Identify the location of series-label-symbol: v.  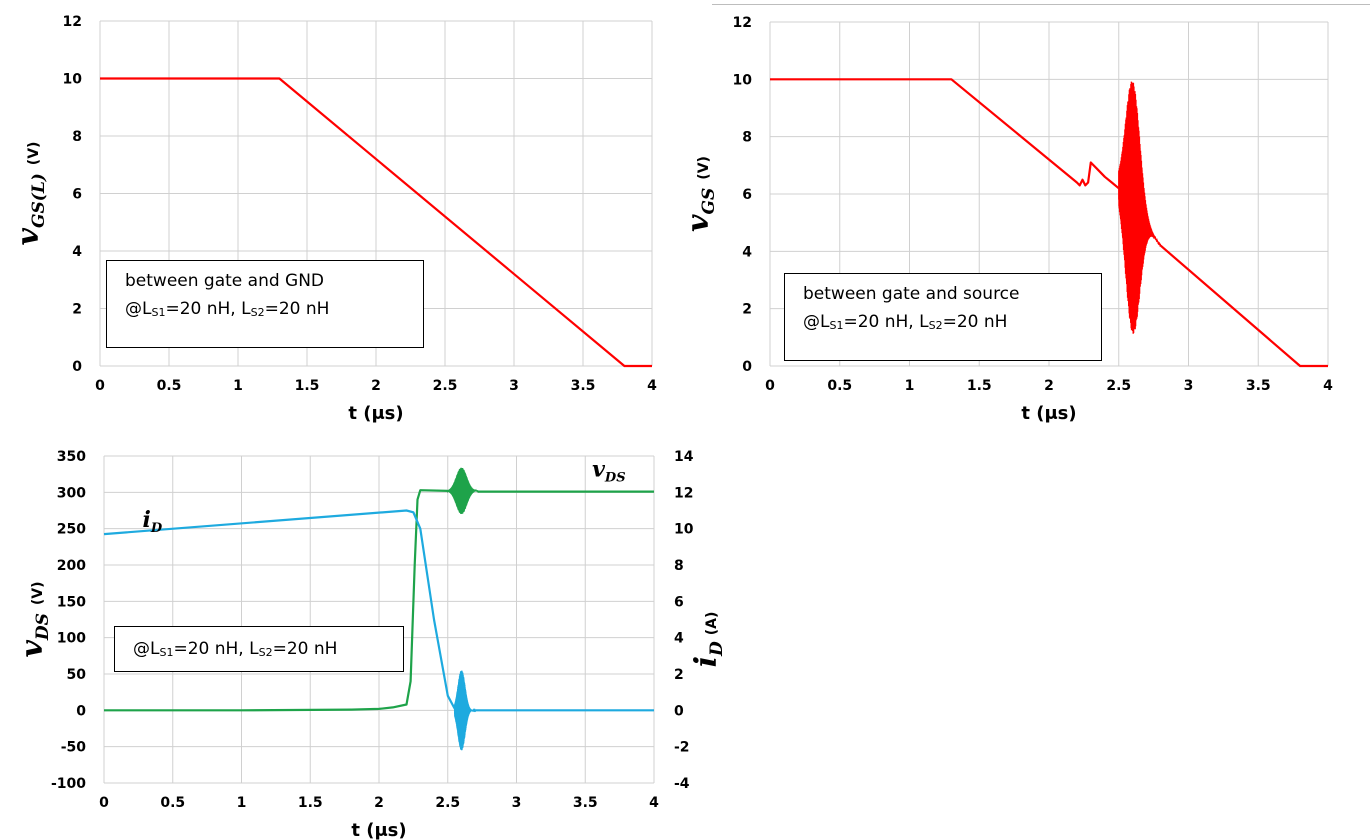
(598, 469).